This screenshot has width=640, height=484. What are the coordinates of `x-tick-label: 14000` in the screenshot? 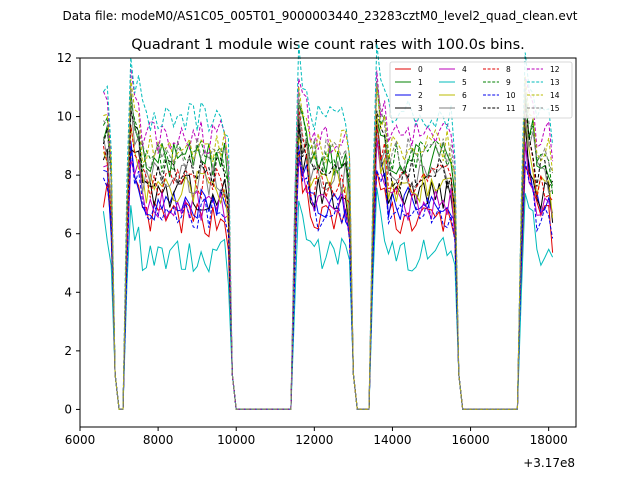 It's located at (392, 440).